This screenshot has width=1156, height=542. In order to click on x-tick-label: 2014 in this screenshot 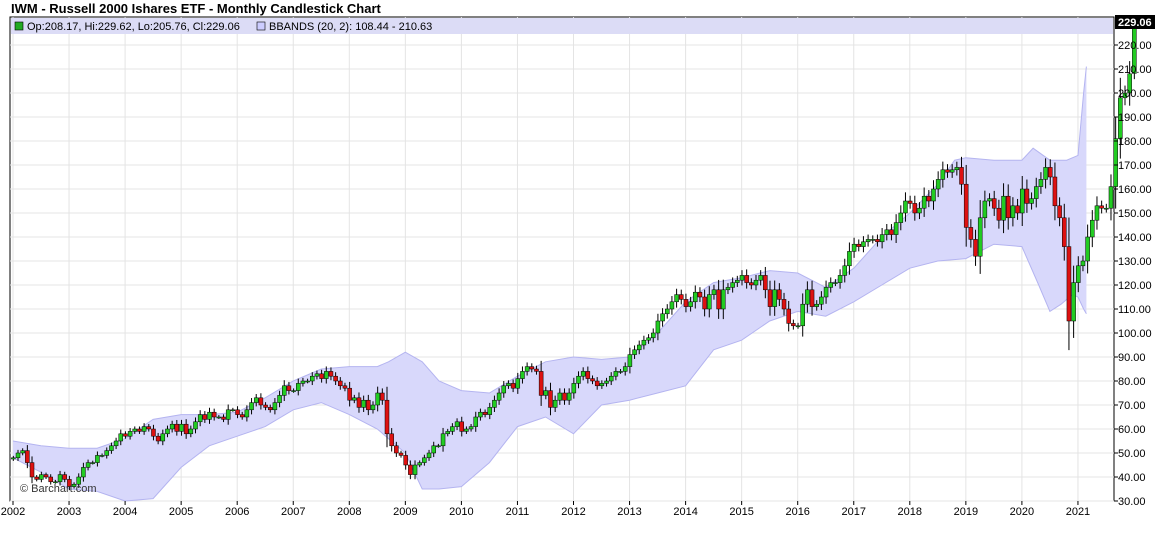, I will do `click(685, 512)`.